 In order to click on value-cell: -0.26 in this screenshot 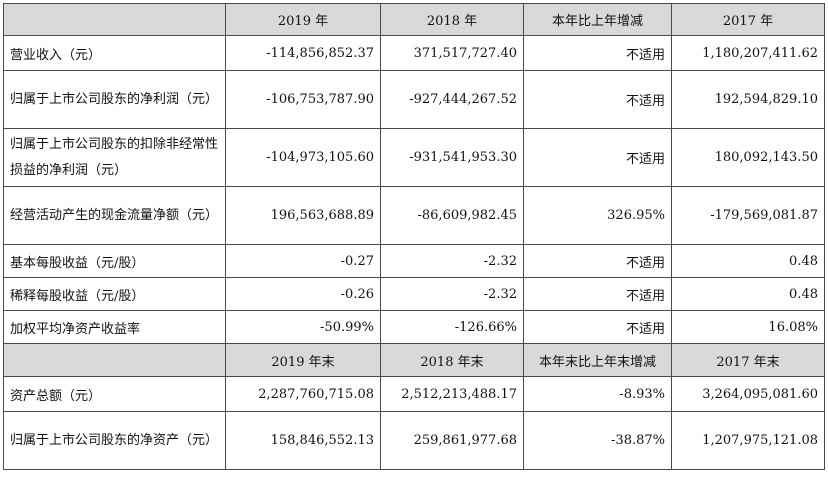, I will do `click(303, 294)`.